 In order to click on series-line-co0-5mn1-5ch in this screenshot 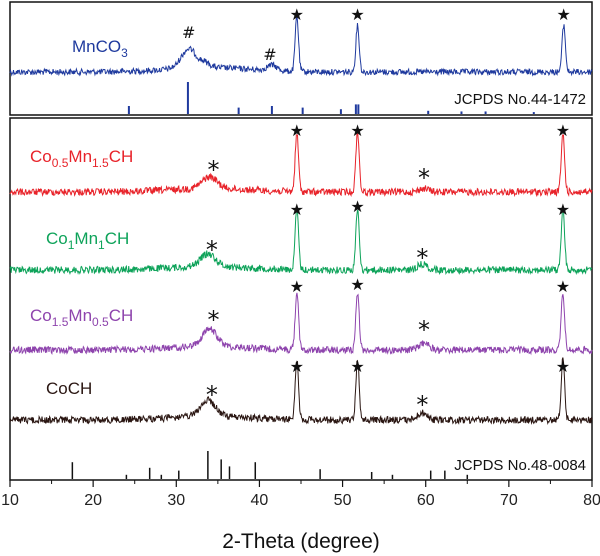, I will do `click(301, 163)`.